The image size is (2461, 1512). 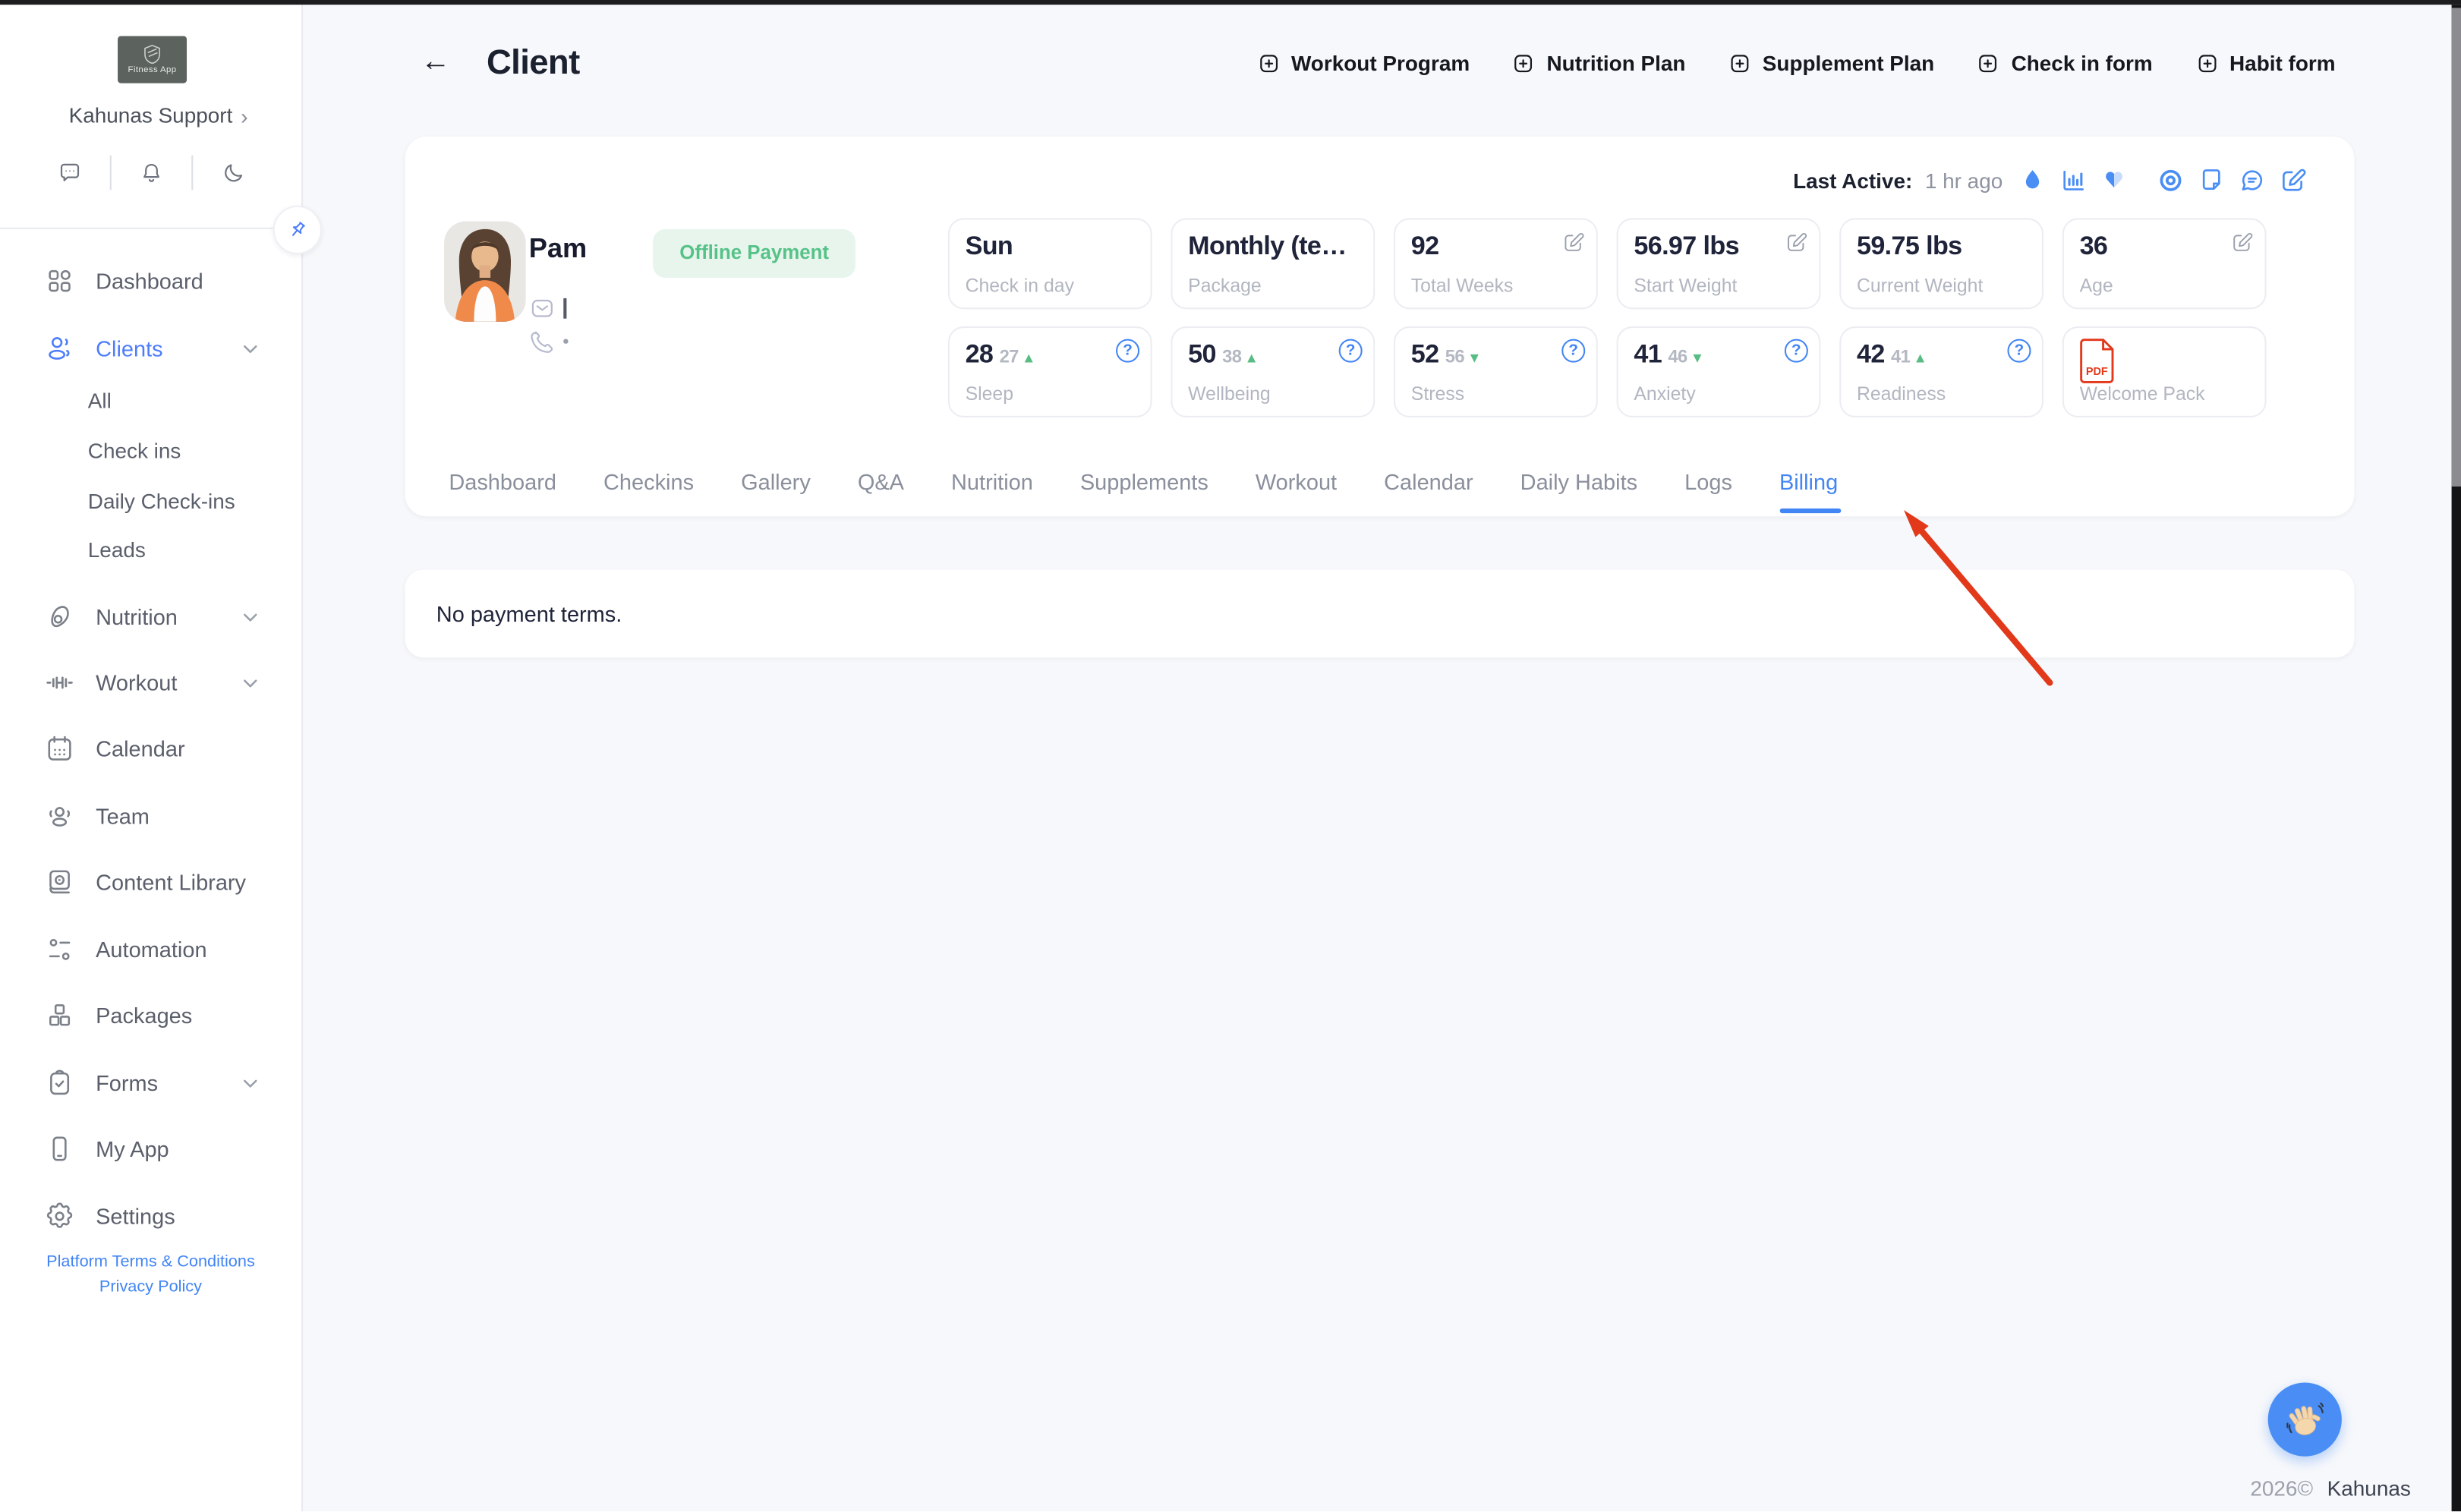 I want to click on sidebar-subitem-all: All, so click(x=99, y=401).